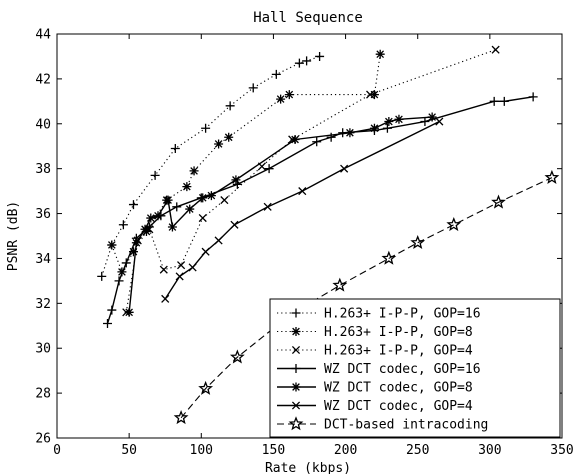  Describe the element at coordinates (43, 79) in the screenshot. I see `y-tick-label: 42` at that location.